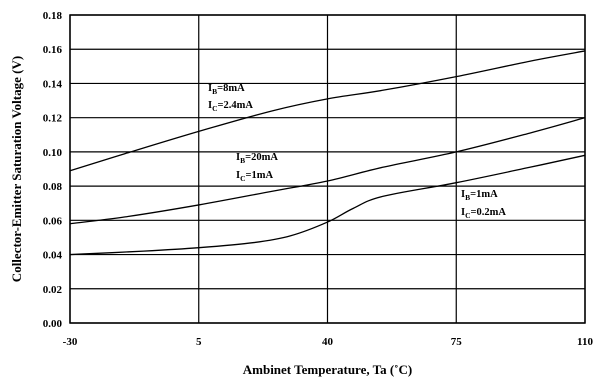 The image size is (605, 380). What do you see at coordinates (231, 88) in the screenshot?
I see `label-value: =8mA` at bounding box center [231, 88].